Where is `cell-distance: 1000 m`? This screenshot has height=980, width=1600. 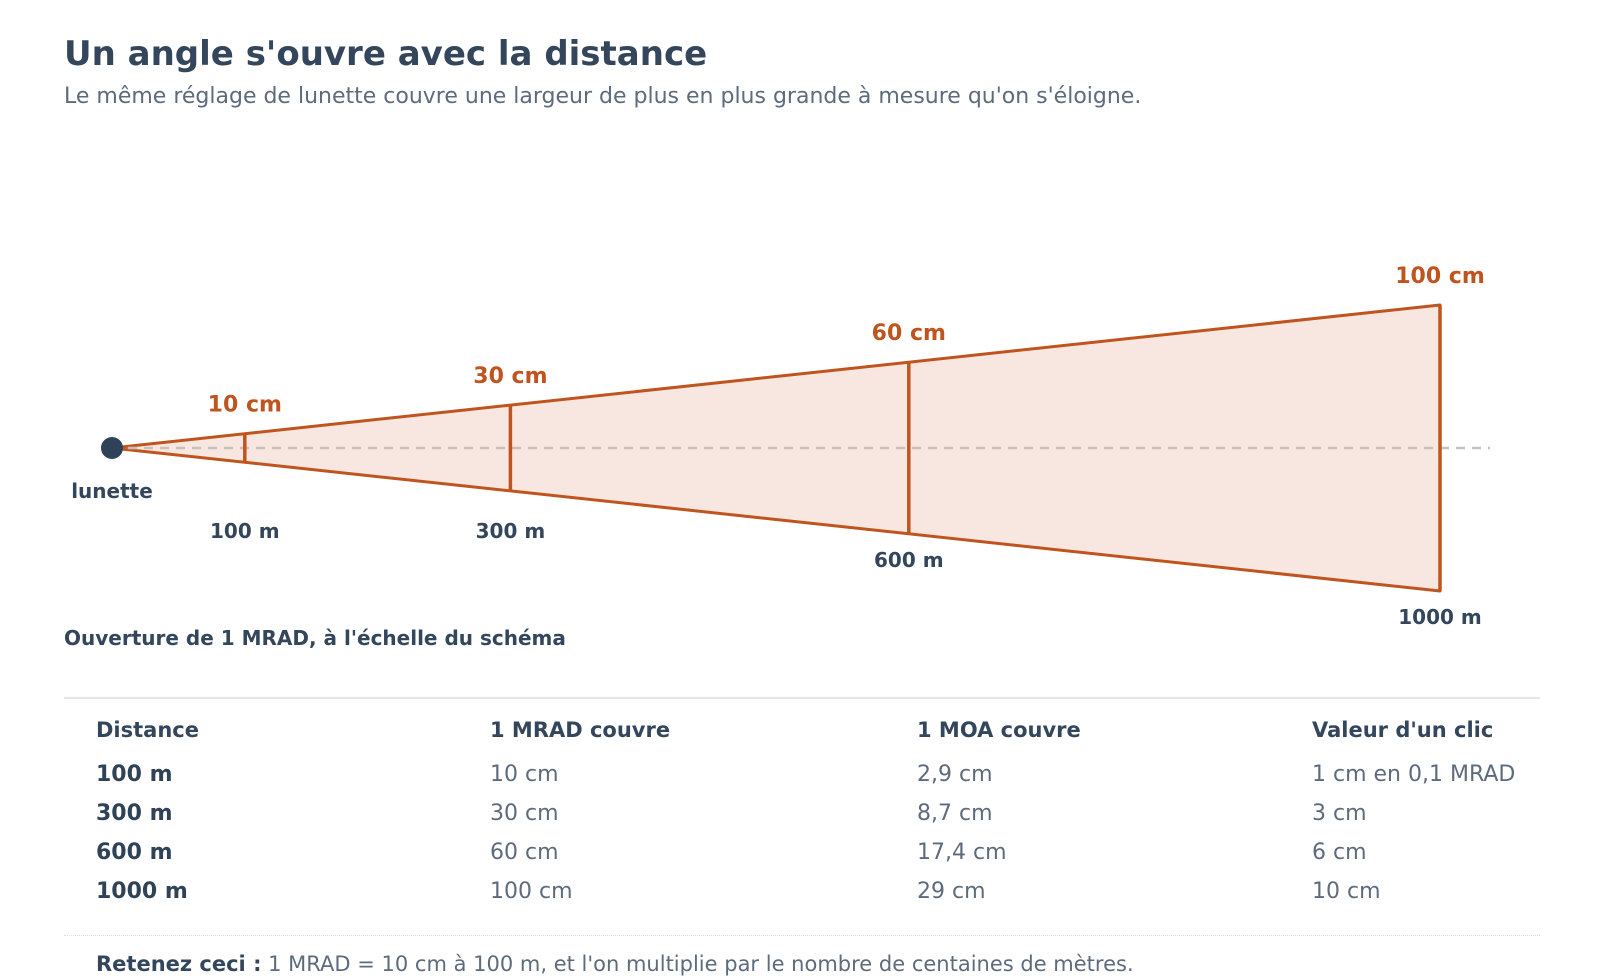
cell-distance: 1000 m is located at coordinates (142, 891).